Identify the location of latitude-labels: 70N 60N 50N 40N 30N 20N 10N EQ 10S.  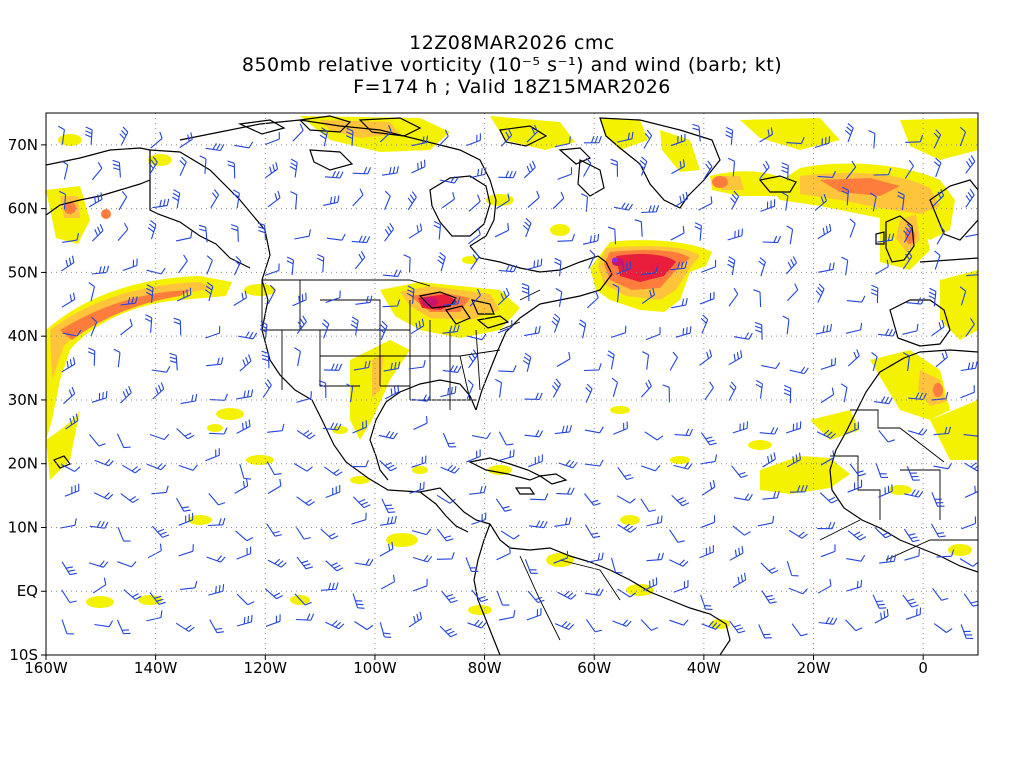
(27, 400).